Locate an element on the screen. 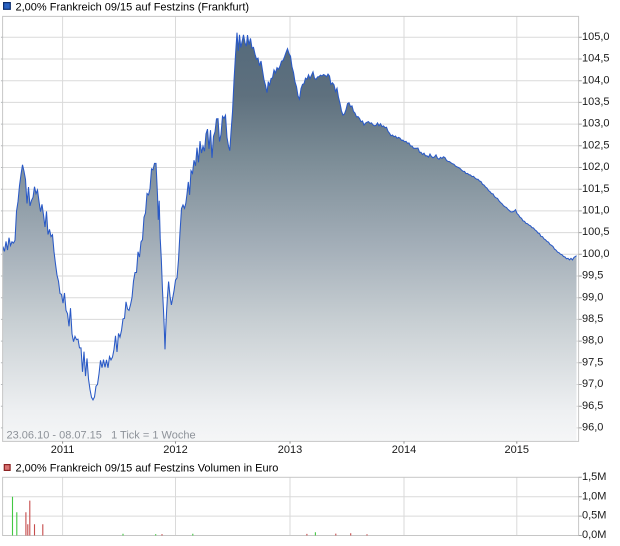 This screenshot has width=620, height=546. svg-text: 102,0 is located at coordinates (596, 167).